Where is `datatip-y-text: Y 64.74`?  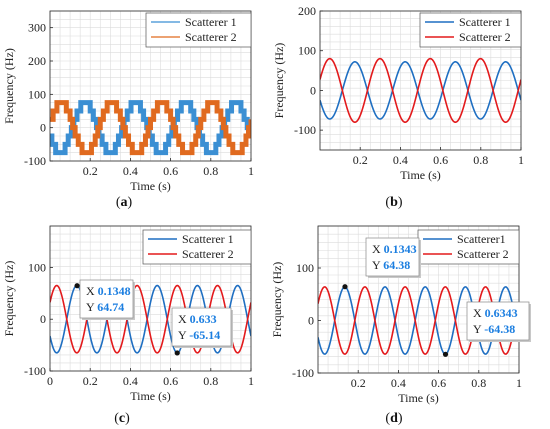 datatip-y-text: Y 64.74 is located at coordinates (105, 307).